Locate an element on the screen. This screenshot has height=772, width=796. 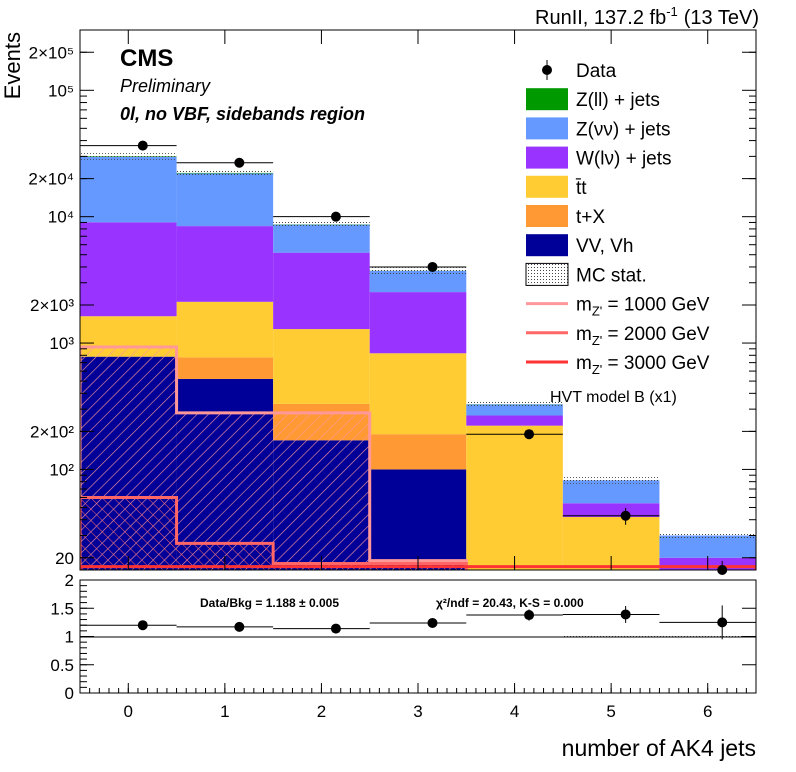
y-tick-label: 2×10⁴ is located at coordinates (51, 179).